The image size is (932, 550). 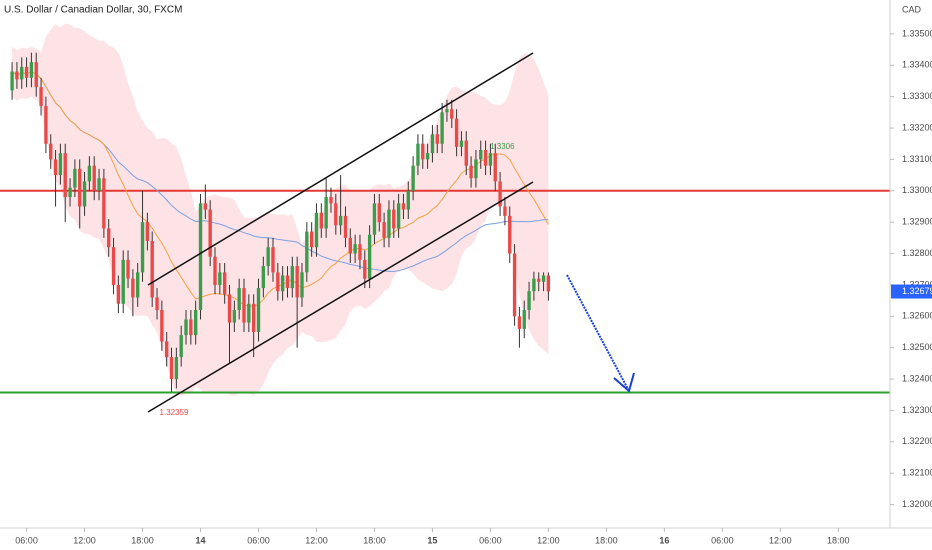 What do you see at coordinates (917, 222) in the screenshot?
I see `y-tick-label: 1.32900` at bounding box center [917, 222].